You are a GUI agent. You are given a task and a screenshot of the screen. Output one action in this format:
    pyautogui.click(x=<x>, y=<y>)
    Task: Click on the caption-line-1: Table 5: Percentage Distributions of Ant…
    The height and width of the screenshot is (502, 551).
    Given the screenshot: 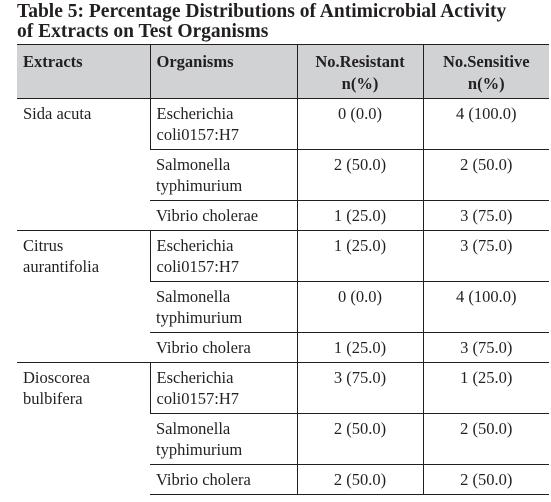 What is the action you would take?
    pyautogui.click(x=262, y=11)
    